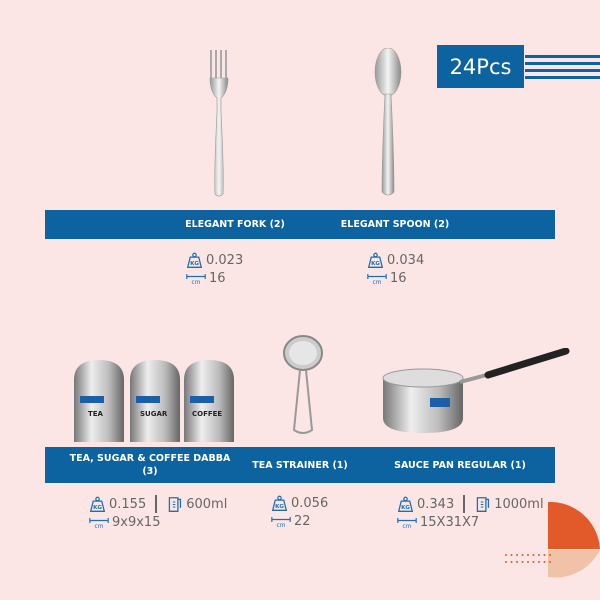  I want to click on weight-value: 0.056, so click(310, 503).